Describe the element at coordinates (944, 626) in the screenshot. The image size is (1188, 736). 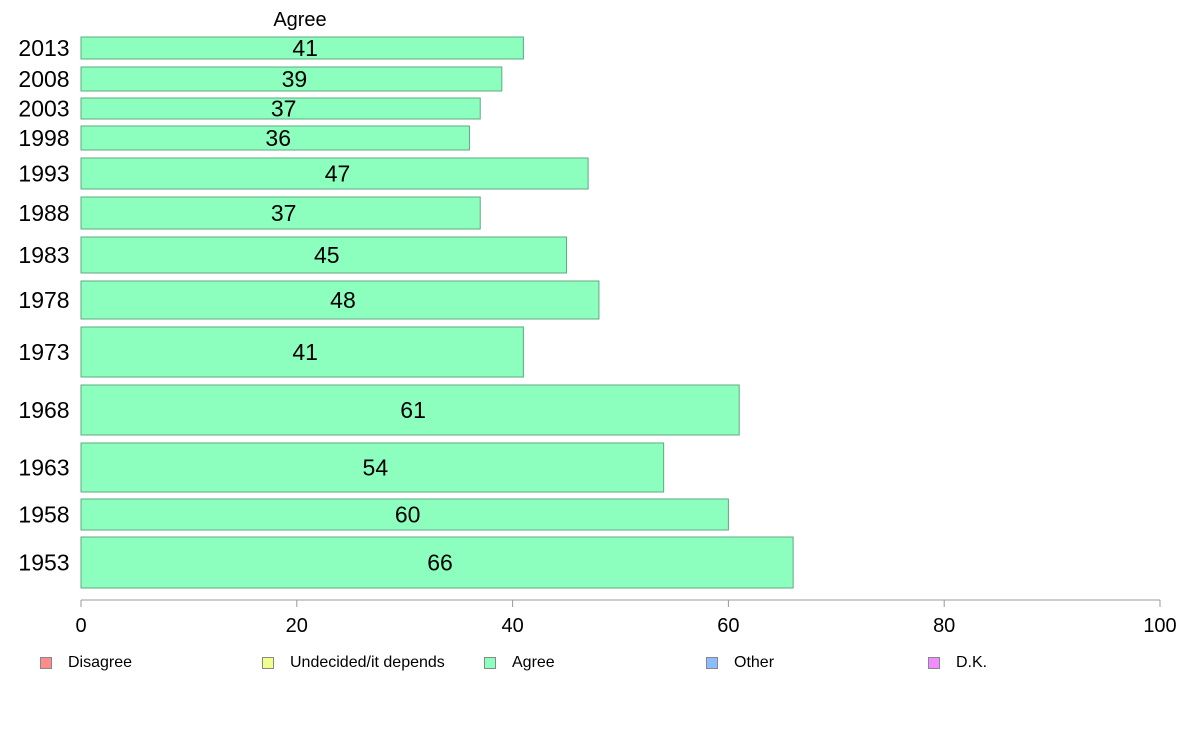
I see `x-tick-label-80: 80` at that location.